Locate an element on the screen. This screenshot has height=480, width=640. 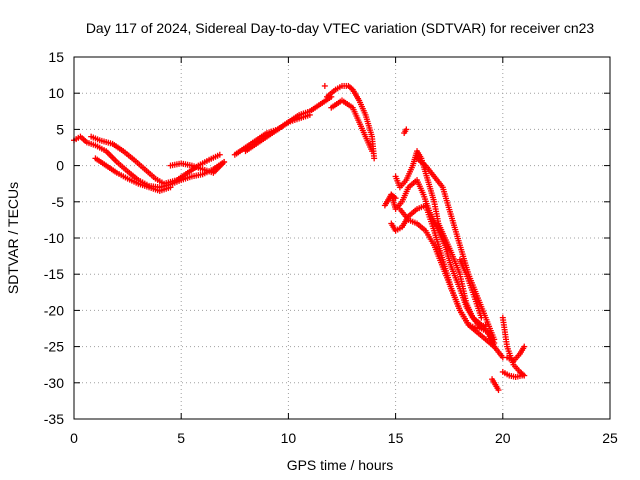
y-tick-label: -35 is located at coordinates (54, 419).